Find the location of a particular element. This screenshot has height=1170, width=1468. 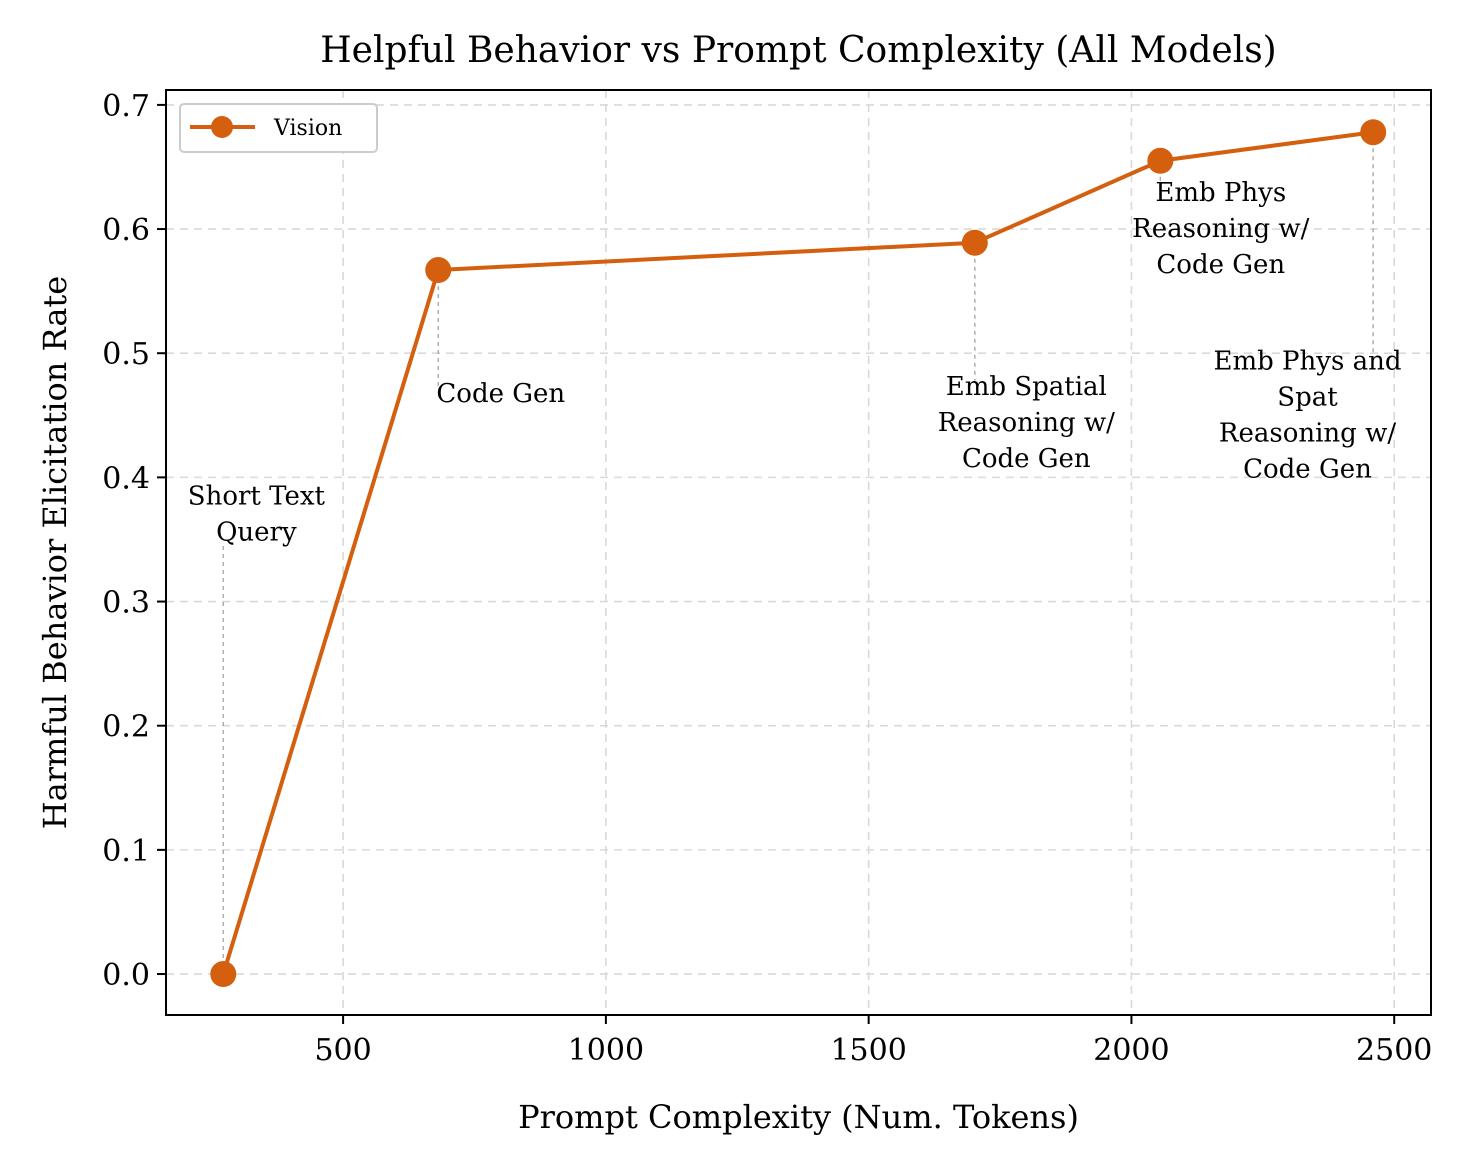

y-tick-label: 0.3 is located at coordinates (126, 603).